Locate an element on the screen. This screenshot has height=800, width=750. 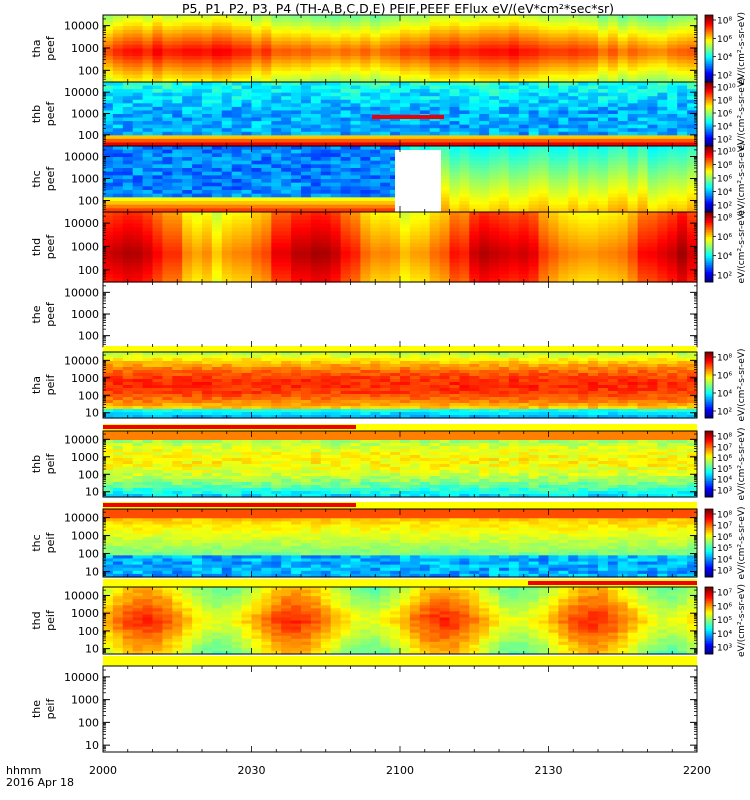
colorbar-tick-label: 10⁸ is located at coordinates (724, 219).